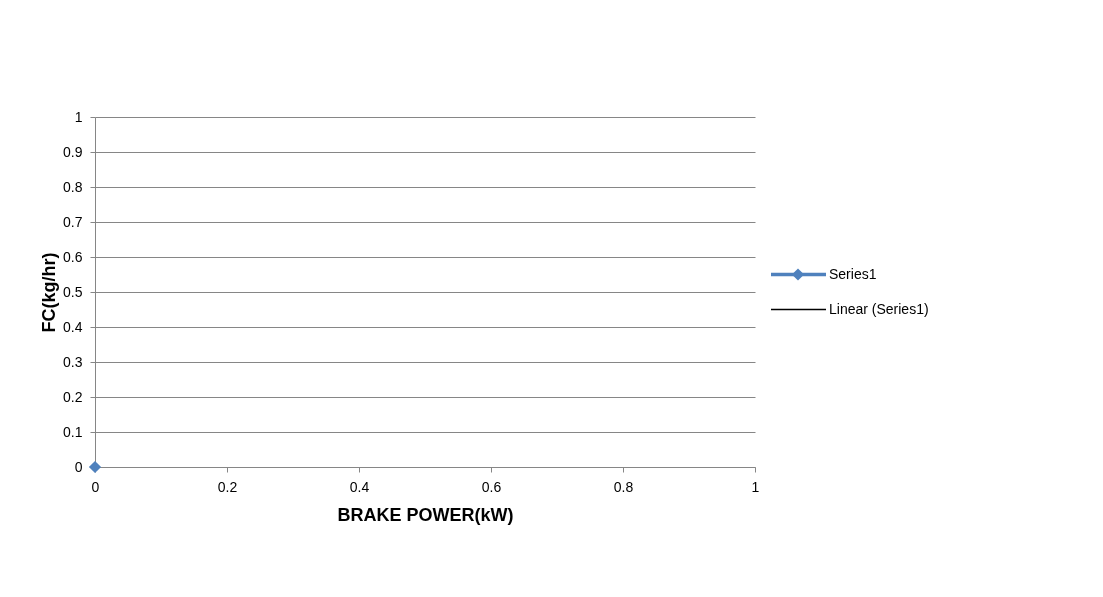 The height and width of the screenshot is (597, 1103). Describe the element at coordinates (879, 308) in the screenshot. I see `legend-label: Linear (Series1)` at that location.